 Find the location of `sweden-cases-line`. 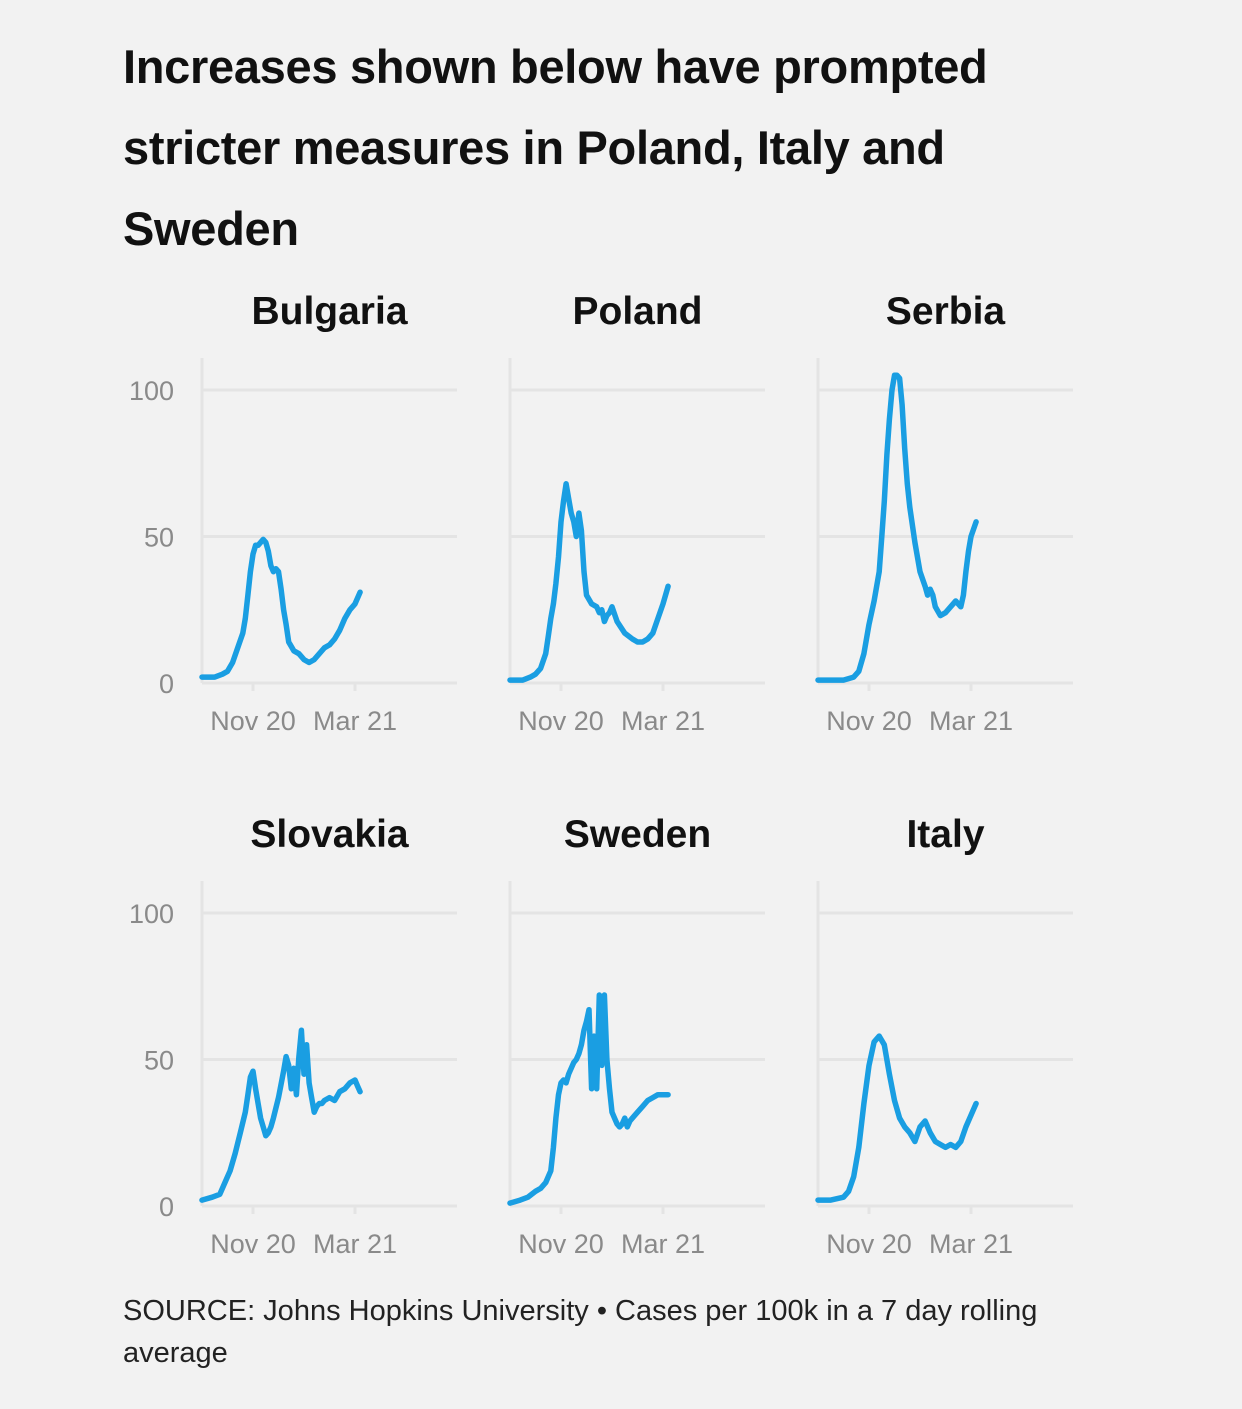

sweden-cases-line is located at coordinates (589, 1099).